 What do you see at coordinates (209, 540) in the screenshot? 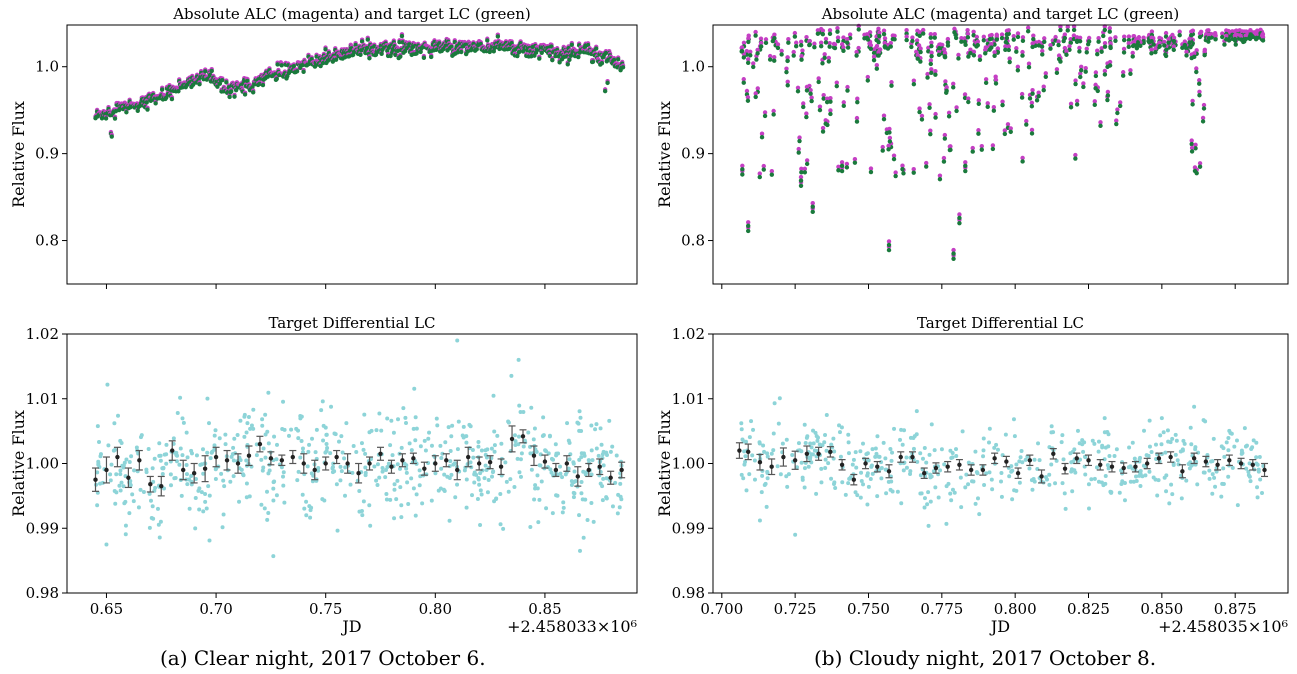
I see `diff-outlier` at bounding box center [209, 540].